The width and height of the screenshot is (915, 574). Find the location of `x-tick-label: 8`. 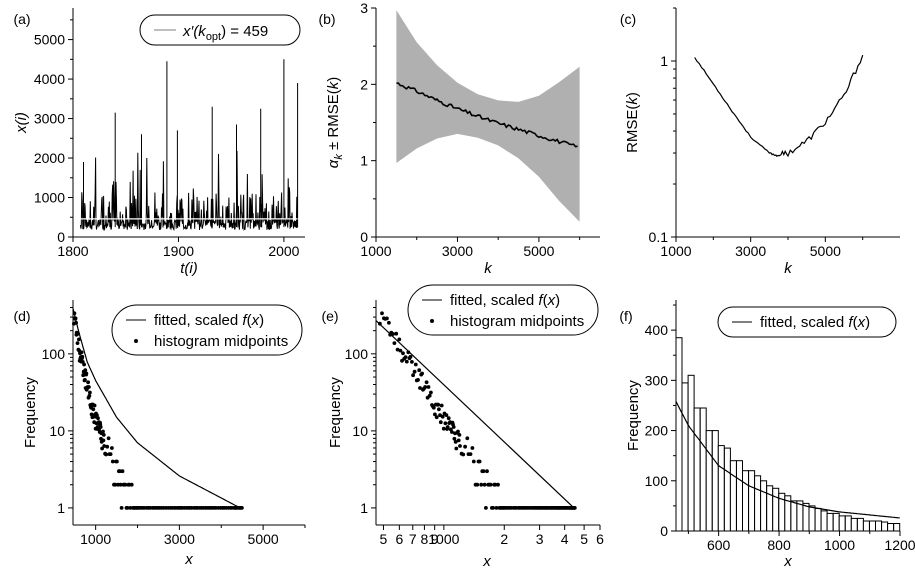

x-tick-label: 8 is located at coordinates (425, 539).